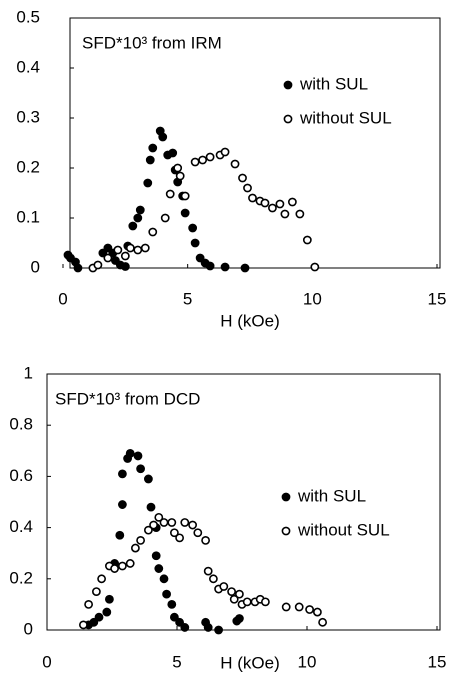 The image size is (454, 681). Describe the element at coordinates (21, 475) in the screenshot. I see `y-tick-label: 0.6` at that location.